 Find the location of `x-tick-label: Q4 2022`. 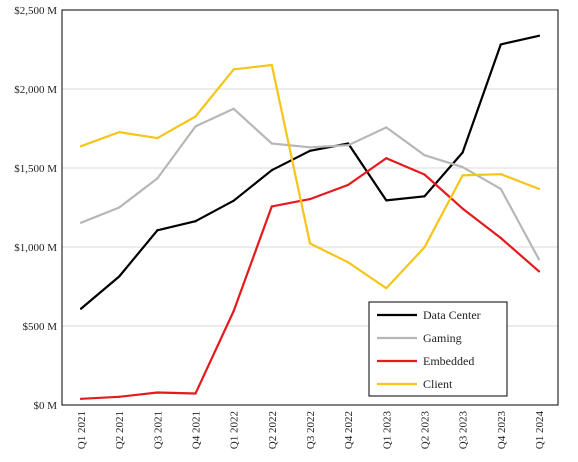

x-tick-label: Q4 2022 is located at coordinates (349, 430).